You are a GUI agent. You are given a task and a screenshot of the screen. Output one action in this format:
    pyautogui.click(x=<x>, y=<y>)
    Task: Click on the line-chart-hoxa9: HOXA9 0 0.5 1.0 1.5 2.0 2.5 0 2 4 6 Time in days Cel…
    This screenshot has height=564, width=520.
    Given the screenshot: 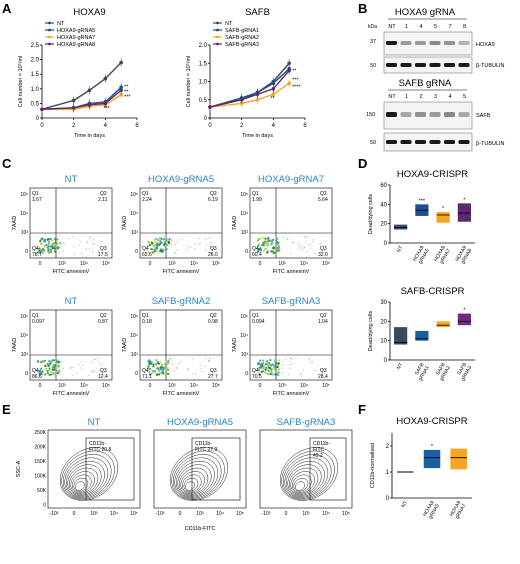 What is the action you would take?
    pyautogui.click(x=78, y=73)
    